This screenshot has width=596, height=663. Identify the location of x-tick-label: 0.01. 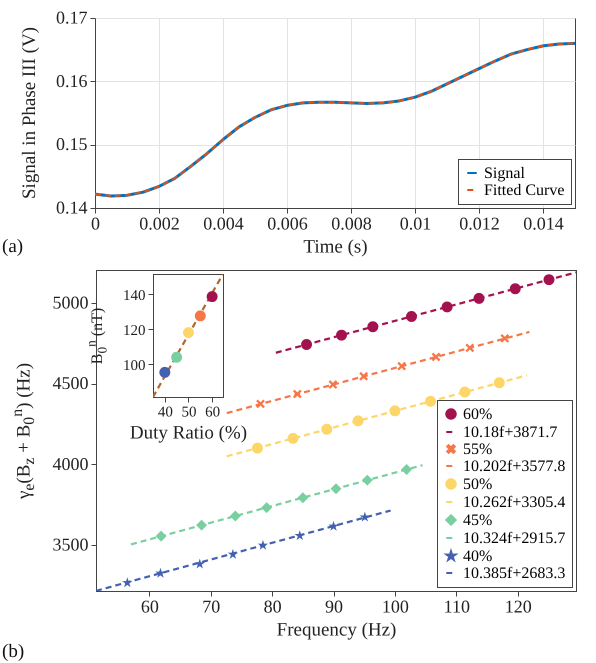
(416, 224).